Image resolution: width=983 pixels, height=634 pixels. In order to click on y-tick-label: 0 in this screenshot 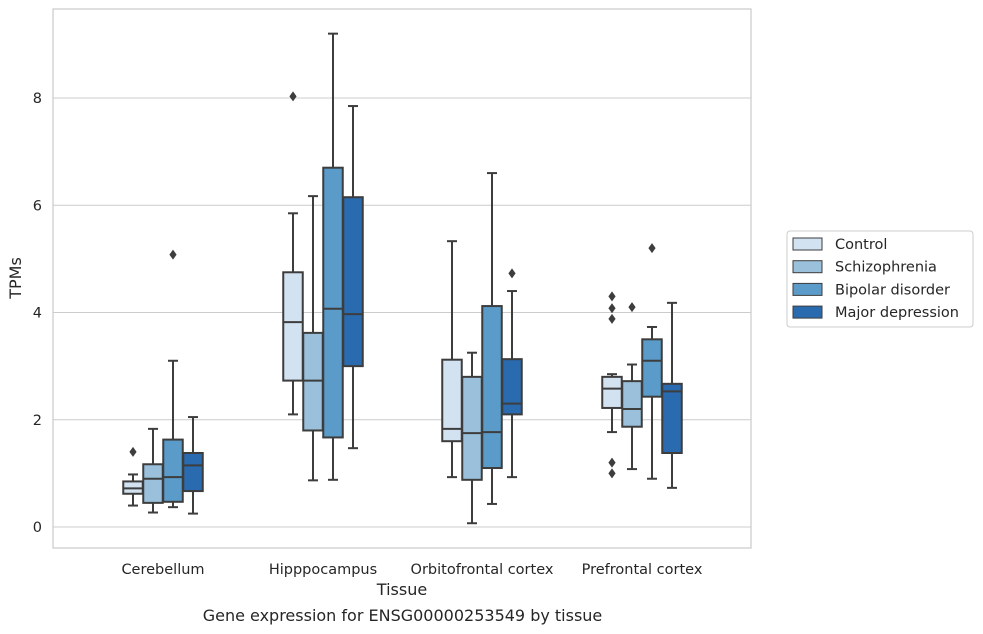, I will do `click(37, 528)`.